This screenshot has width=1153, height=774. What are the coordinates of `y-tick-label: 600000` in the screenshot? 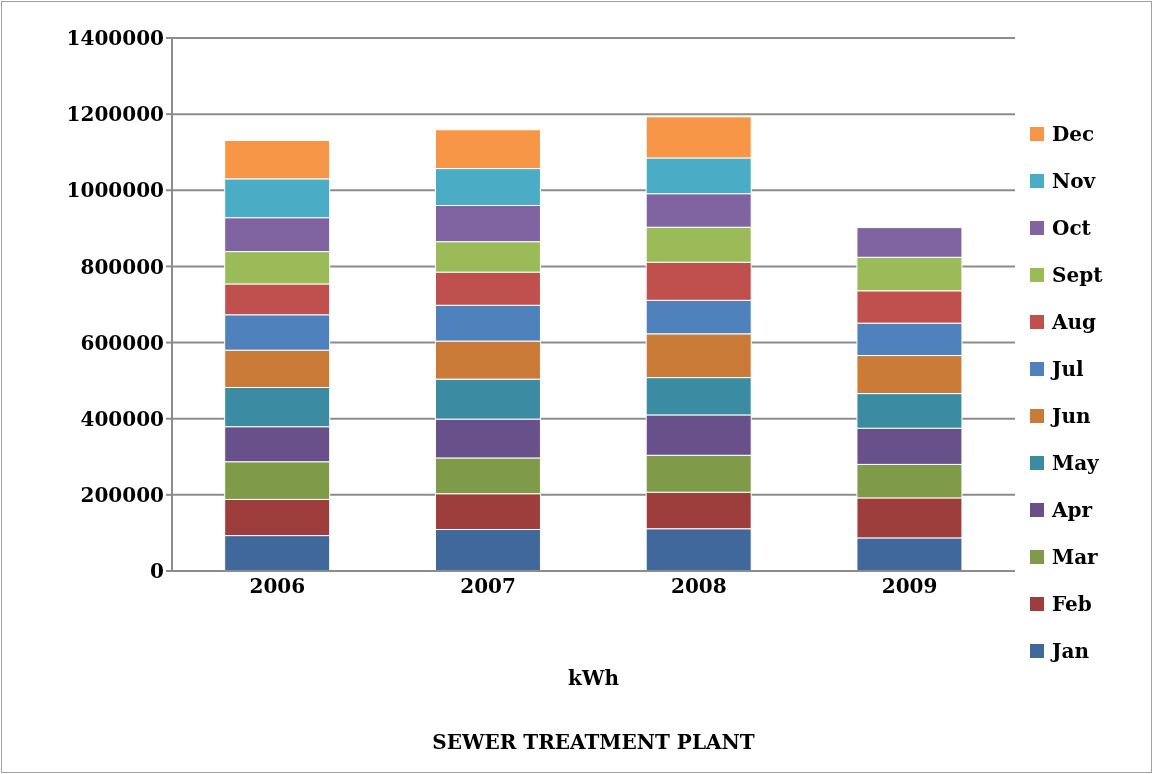 It's located at (122, 342).